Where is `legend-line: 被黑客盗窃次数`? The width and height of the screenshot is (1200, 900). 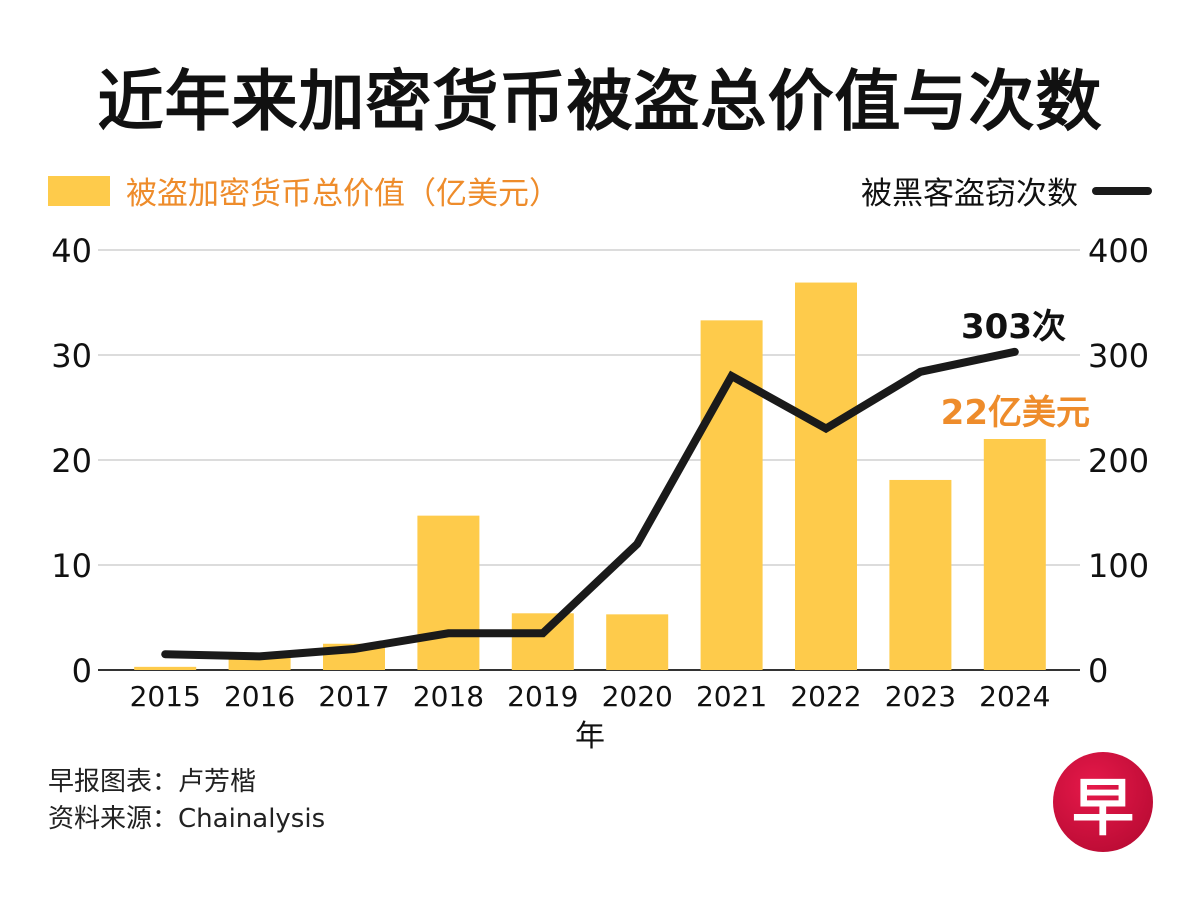
legend-line: 被黑客盗窃次数 is located at coordinates (1006, 190).